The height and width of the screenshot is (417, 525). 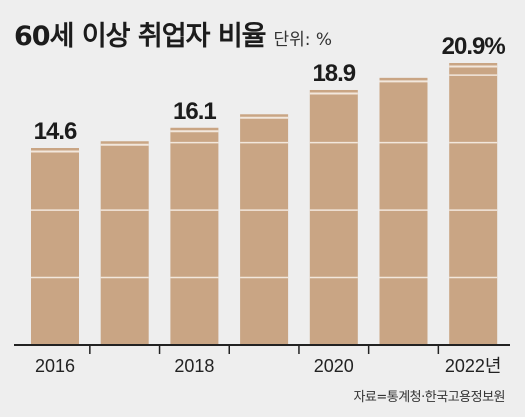 What do you see at coordinates (334, 366) in the screenshot?
I see `x-tick-label-2020: 2020` at bounding box center [334, 366].